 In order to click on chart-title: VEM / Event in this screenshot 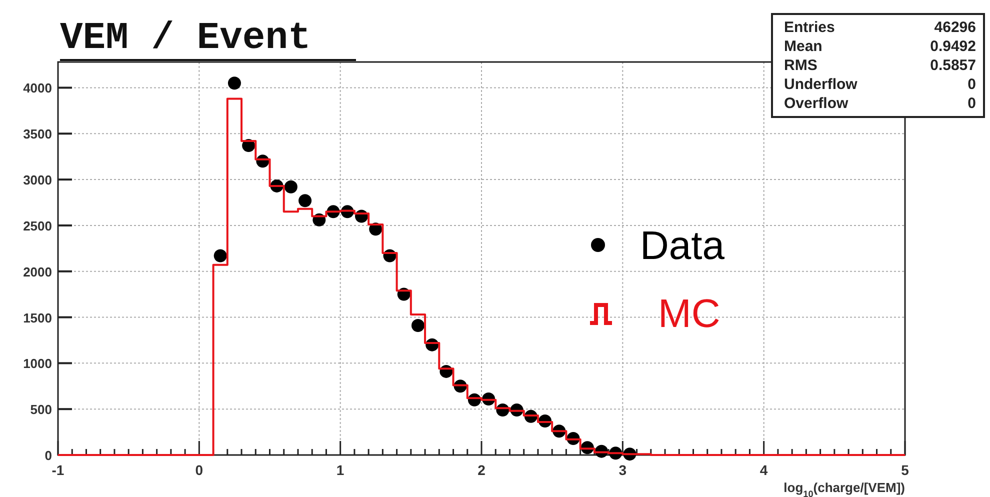, I will do `click(185, 38)`.